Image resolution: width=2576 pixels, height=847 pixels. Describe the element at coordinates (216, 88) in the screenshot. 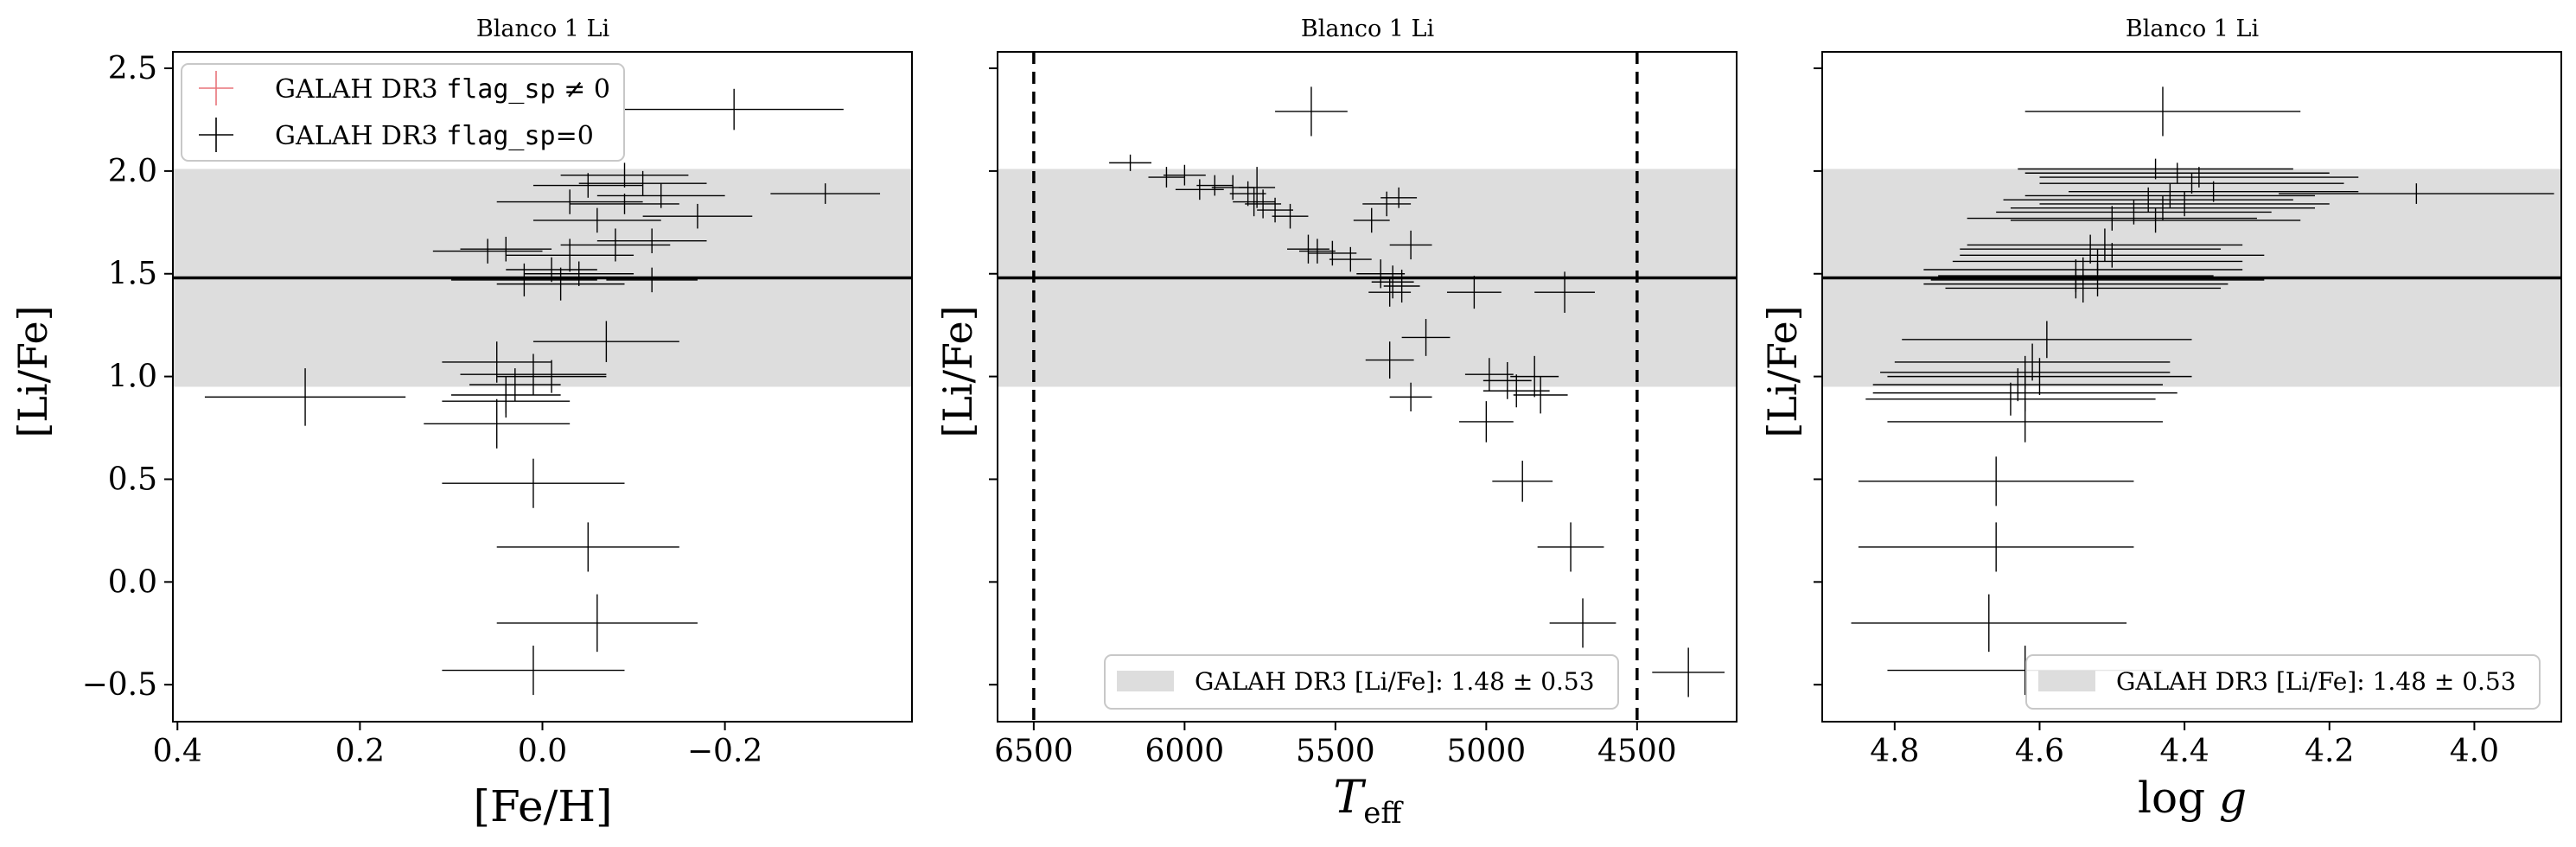

I see `legend-marker-flagged` at that location.